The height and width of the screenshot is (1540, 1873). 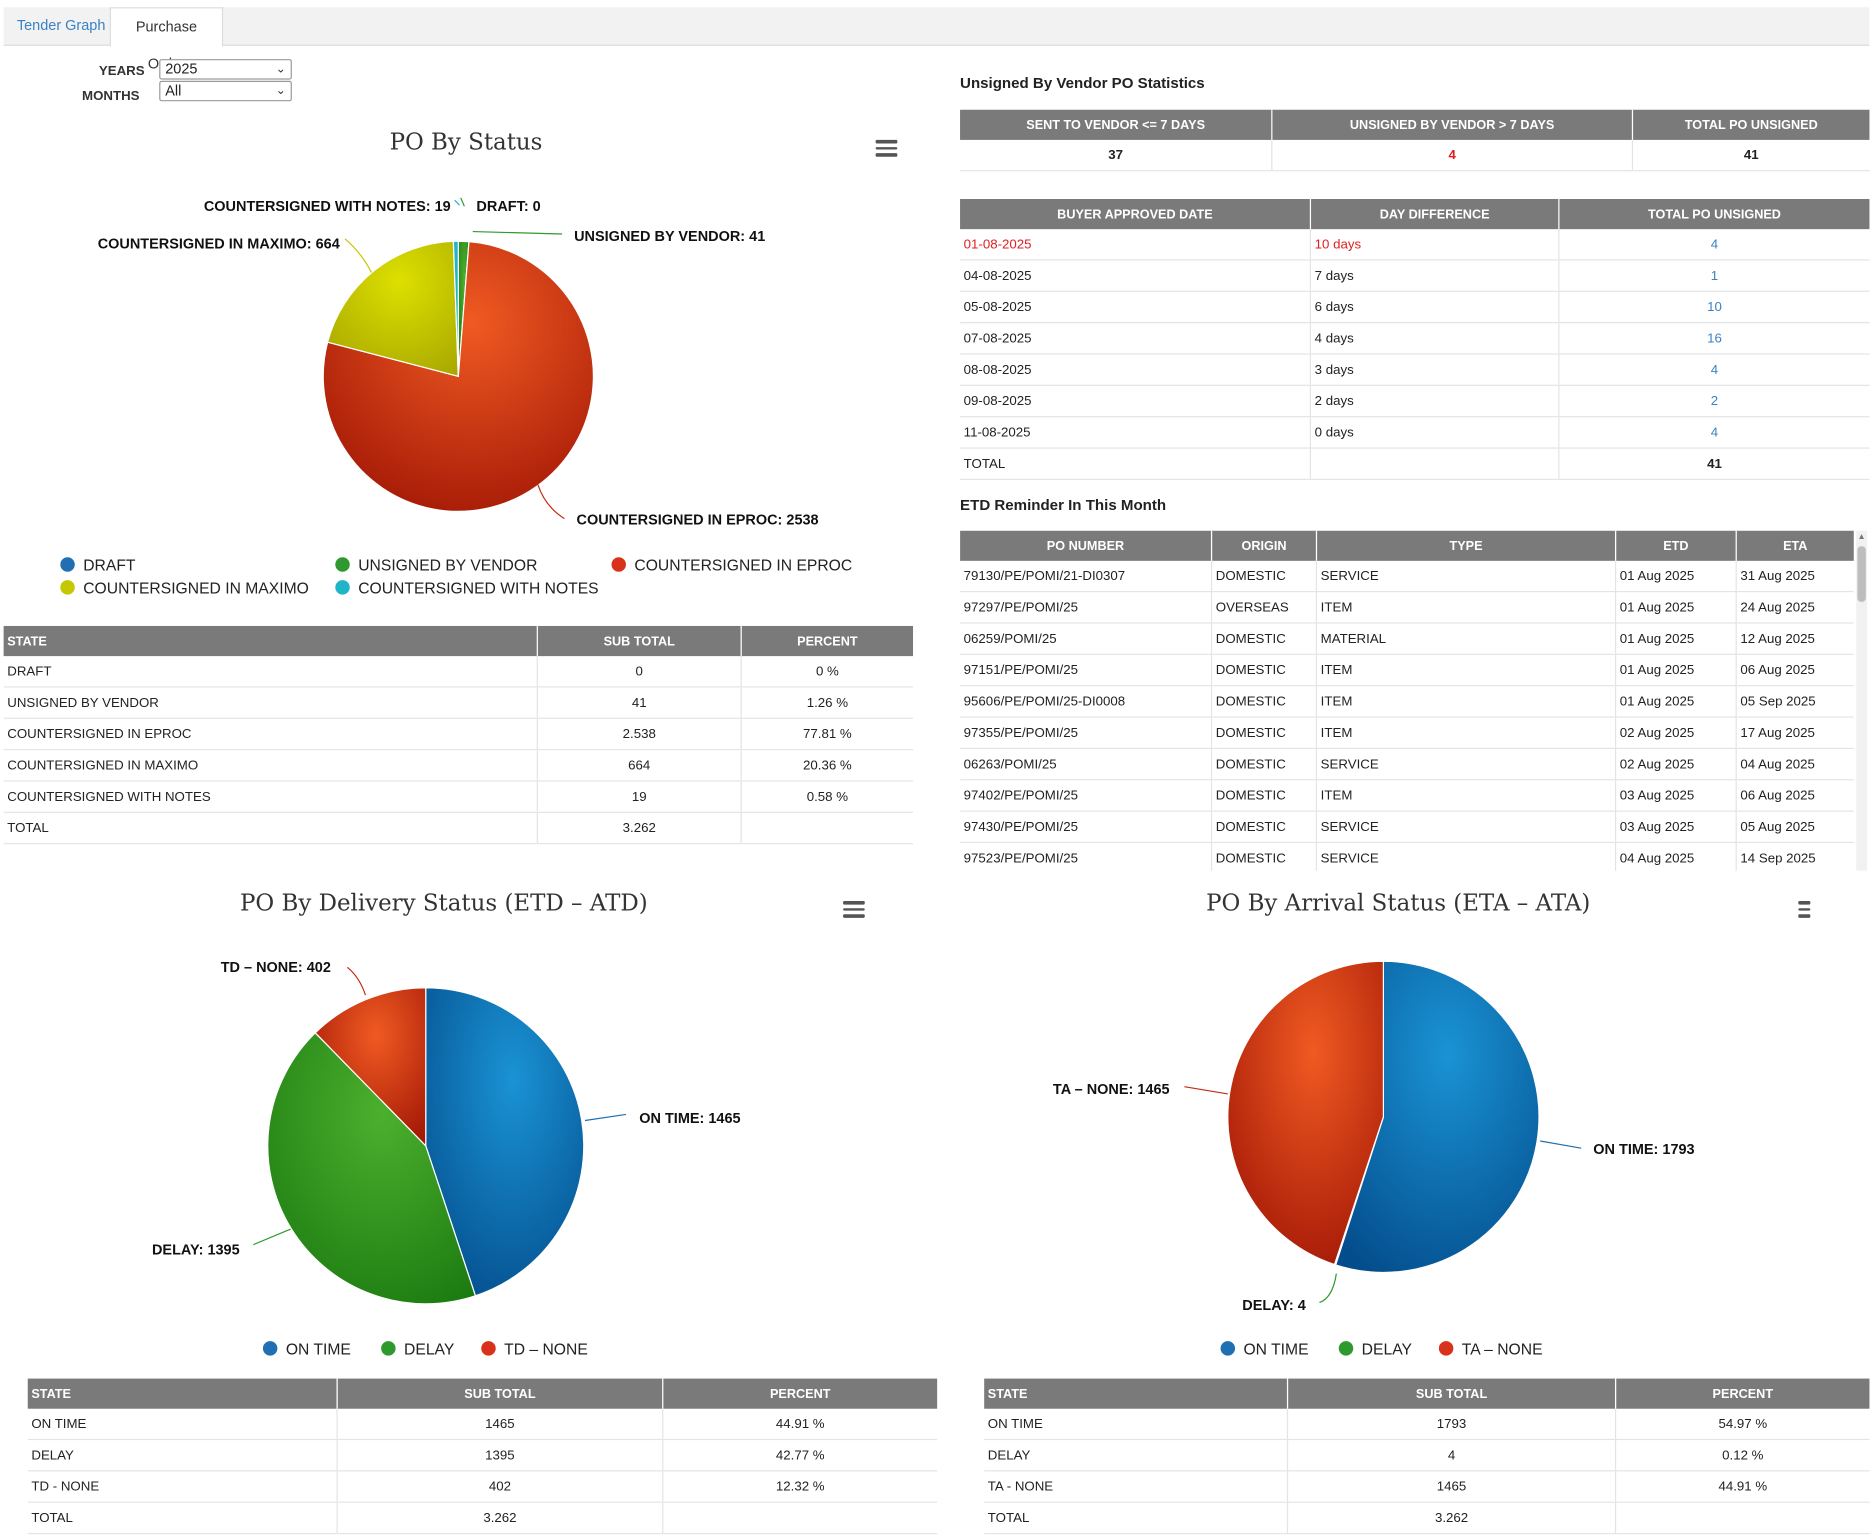 What do you see at coordinates (1714, 338) in the screenshot?
I see `table-cell: 16` at bounding box center [1714, 338].